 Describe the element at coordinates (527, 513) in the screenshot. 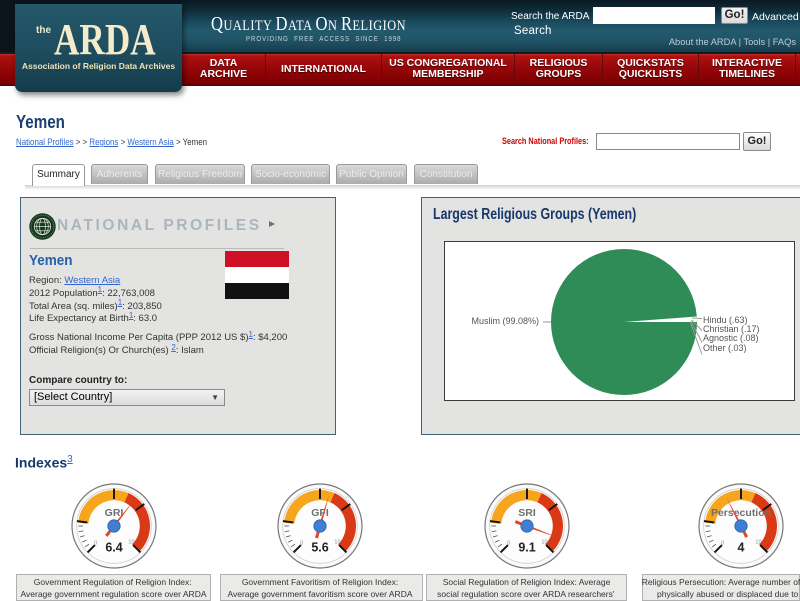

I see `svg-text: SRI` at that location.